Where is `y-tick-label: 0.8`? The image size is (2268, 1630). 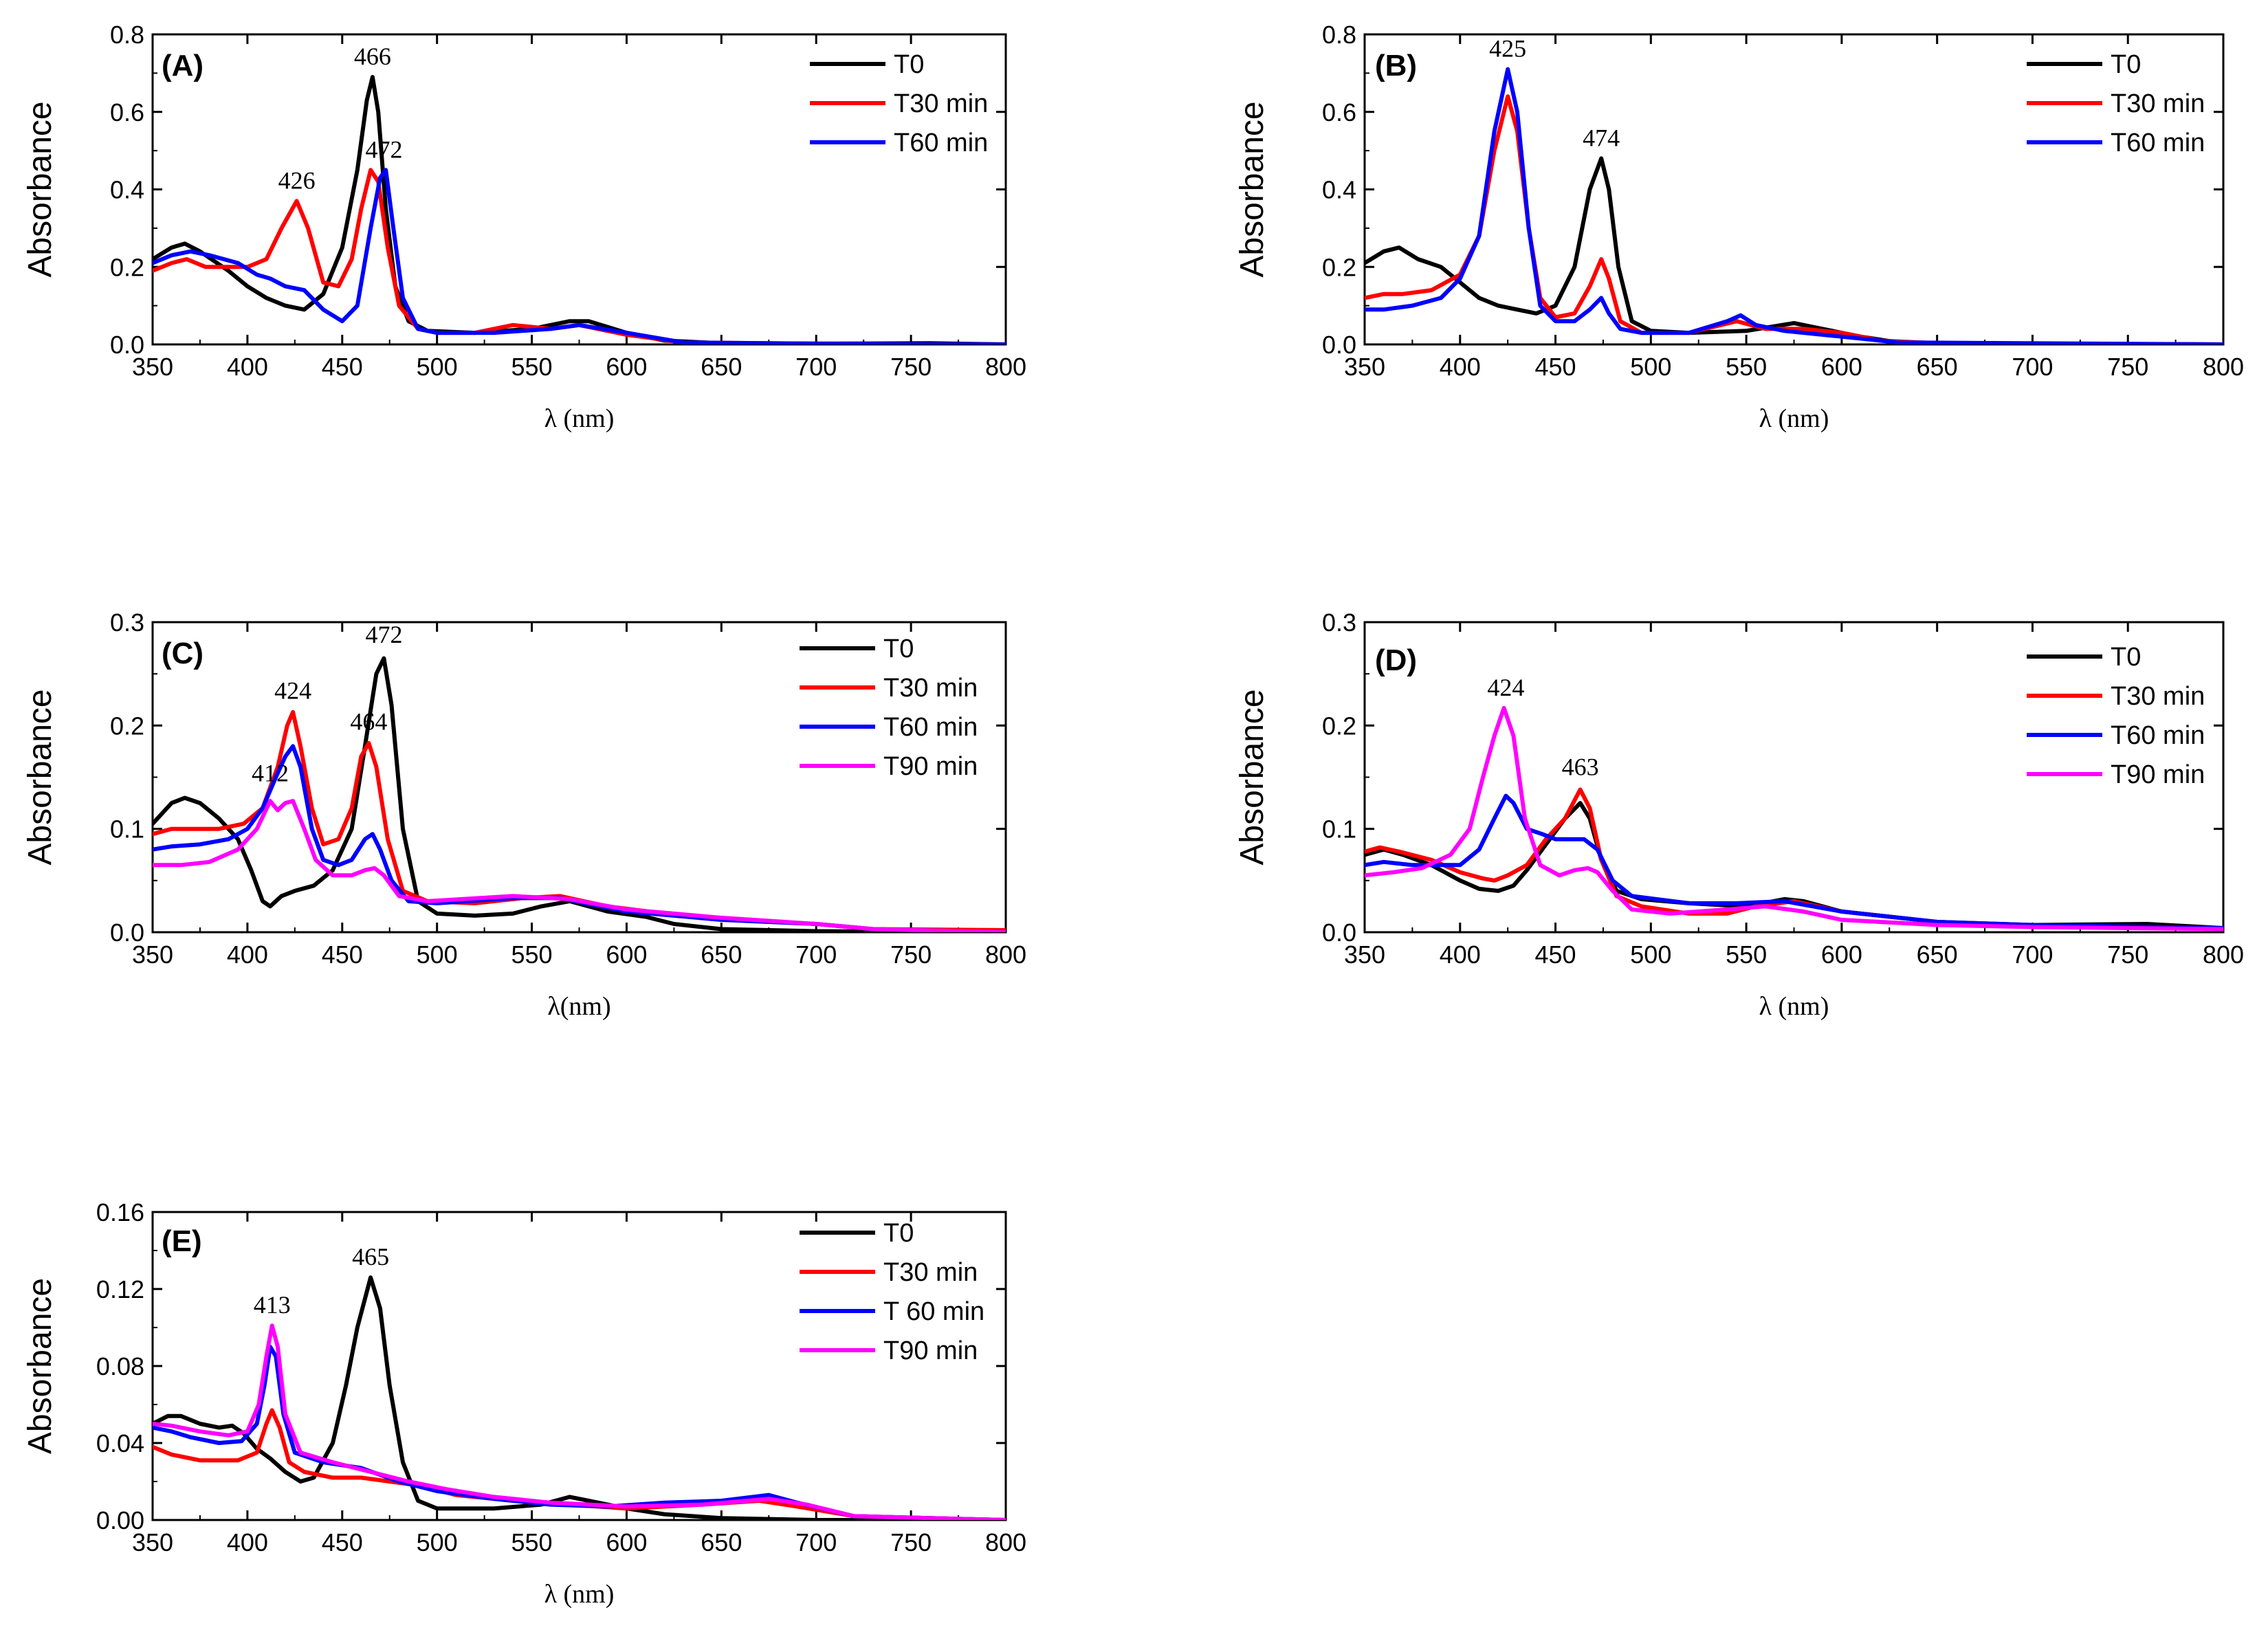
y-tick-label: 0.8 is located at coordinates (127, 35).